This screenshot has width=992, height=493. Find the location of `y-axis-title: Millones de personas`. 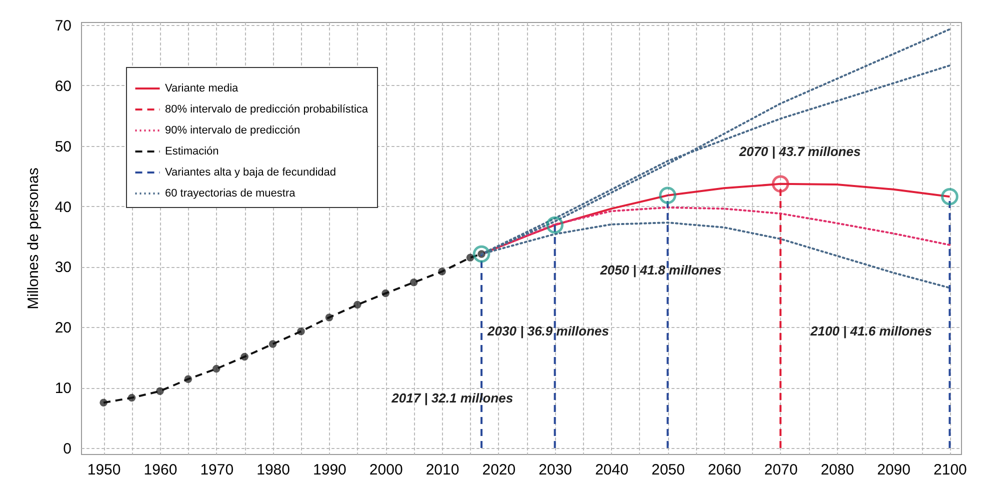

y-axis-title: Millones de personas is located at coordinates (33, 239).